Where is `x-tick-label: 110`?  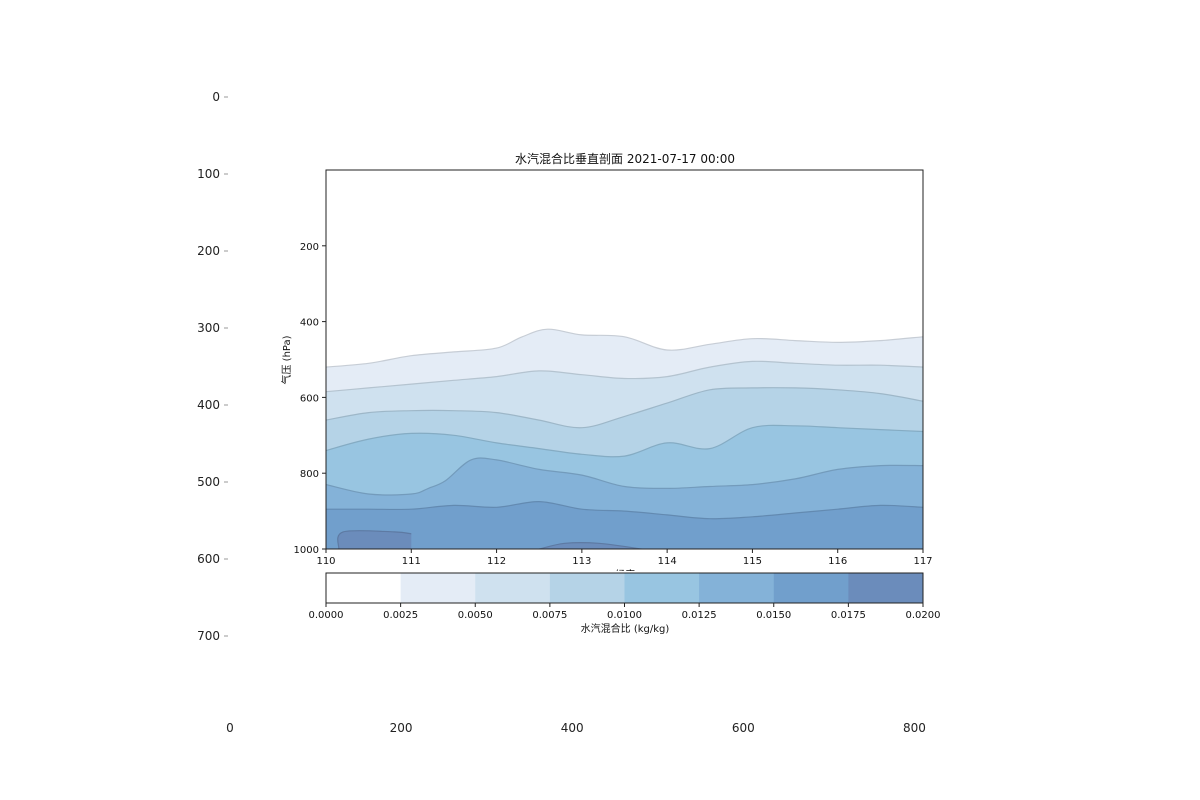 x-tick-label: 110 is located at coordinates (325, 561).